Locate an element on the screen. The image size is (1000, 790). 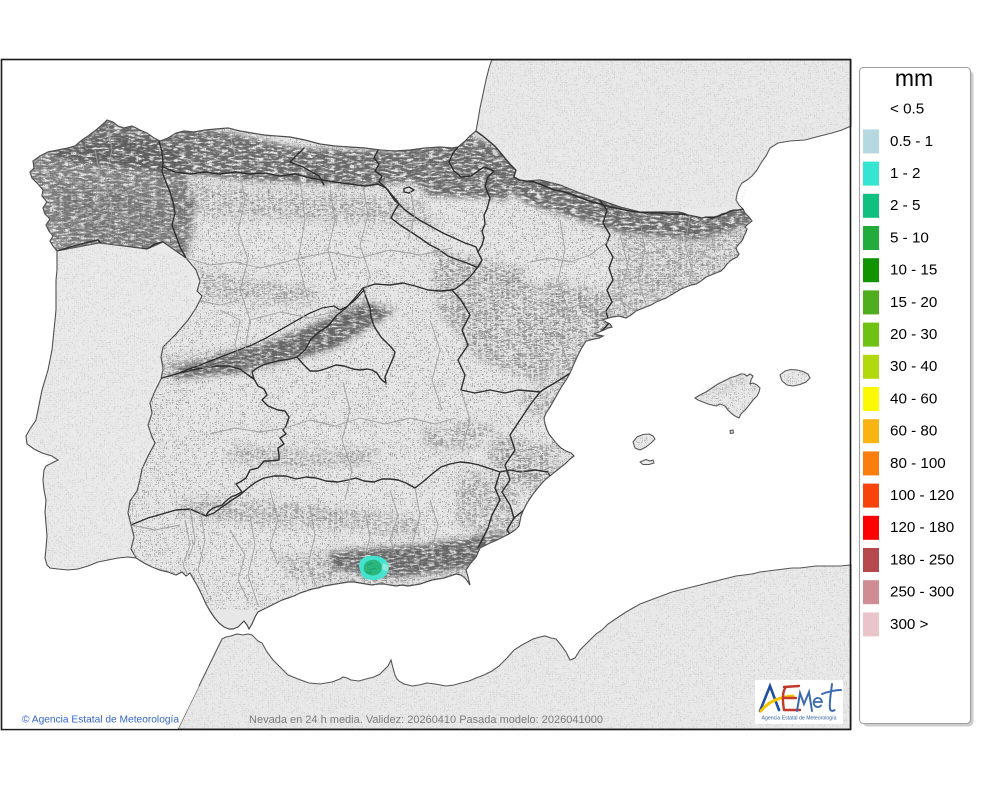
svg-text: 120 - 180 is located at coordinates (922, 527).